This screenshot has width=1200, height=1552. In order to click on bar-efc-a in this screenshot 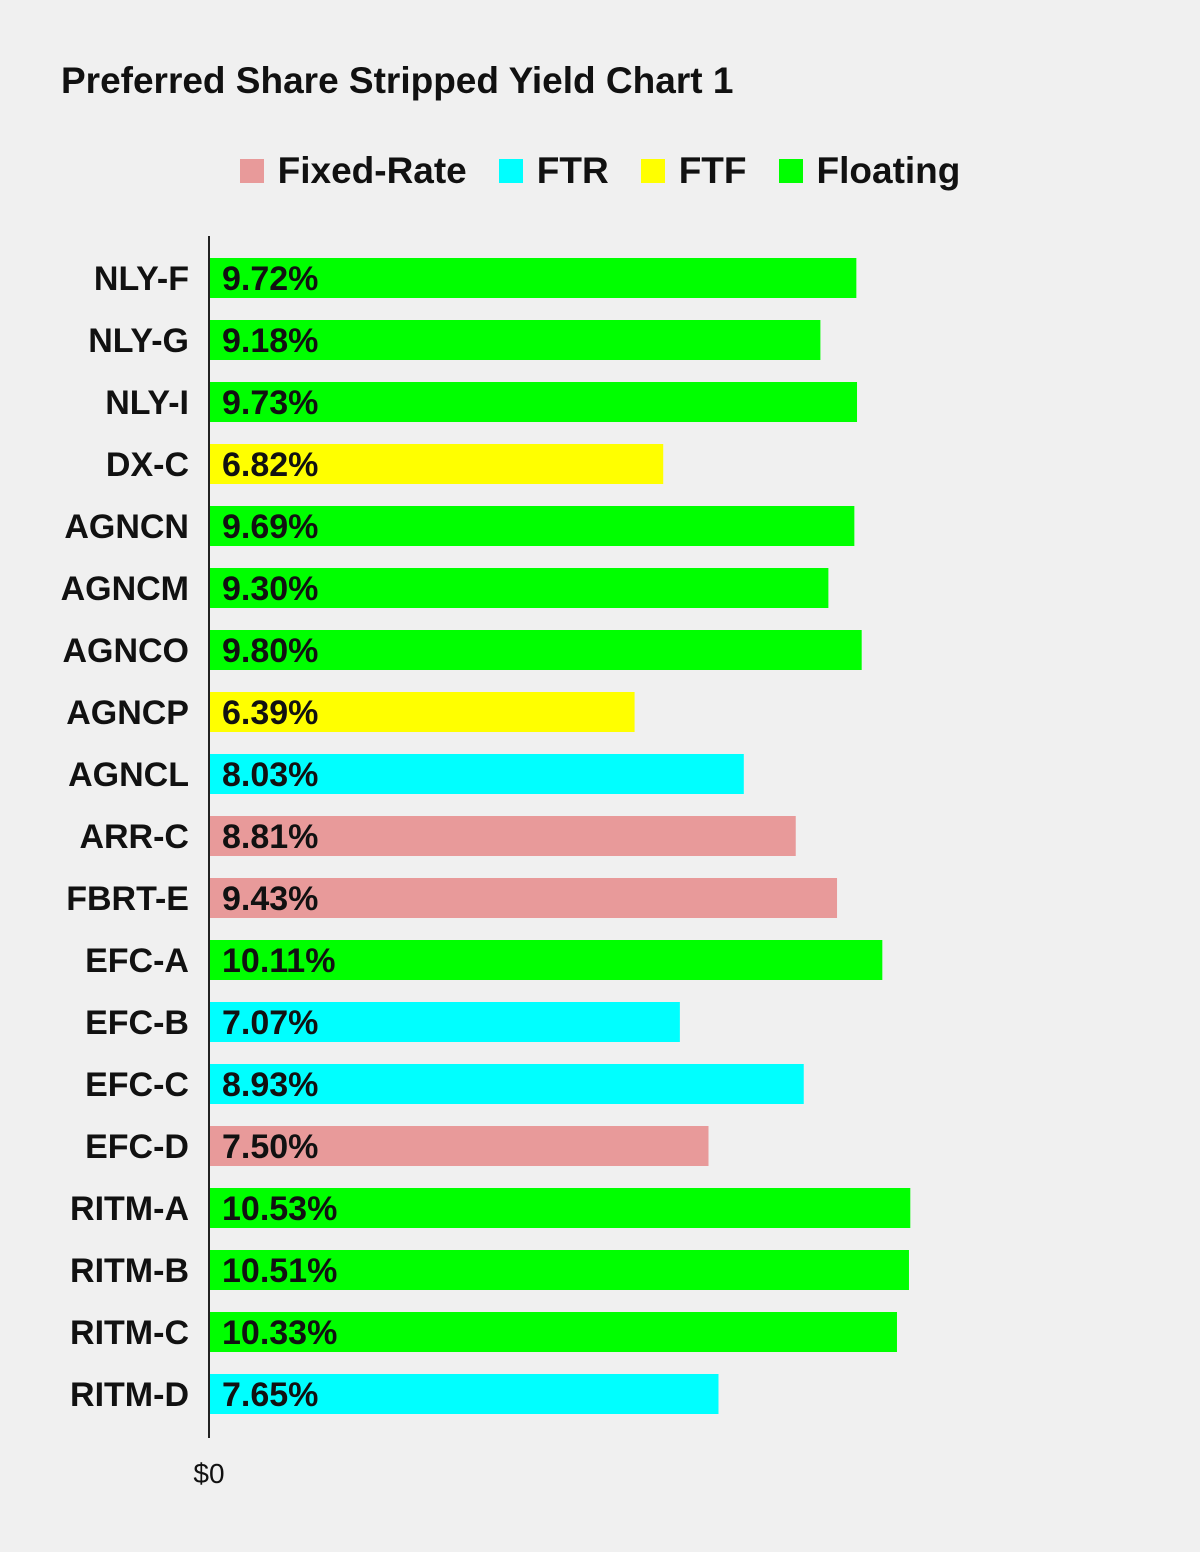, I will do `click(546, 960)`.